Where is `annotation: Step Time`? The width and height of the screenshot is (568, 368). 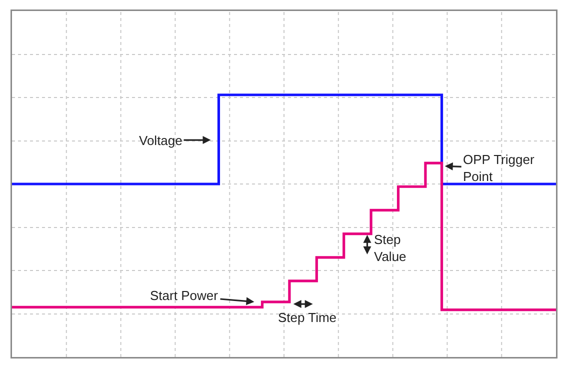
annotation: Step Time is located at coordinates (307, 317).